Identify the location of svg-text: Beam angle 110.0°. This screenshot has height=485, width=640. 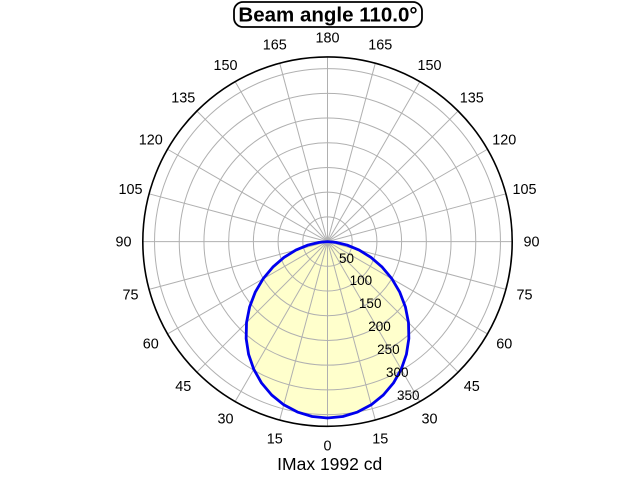
(327, 14).